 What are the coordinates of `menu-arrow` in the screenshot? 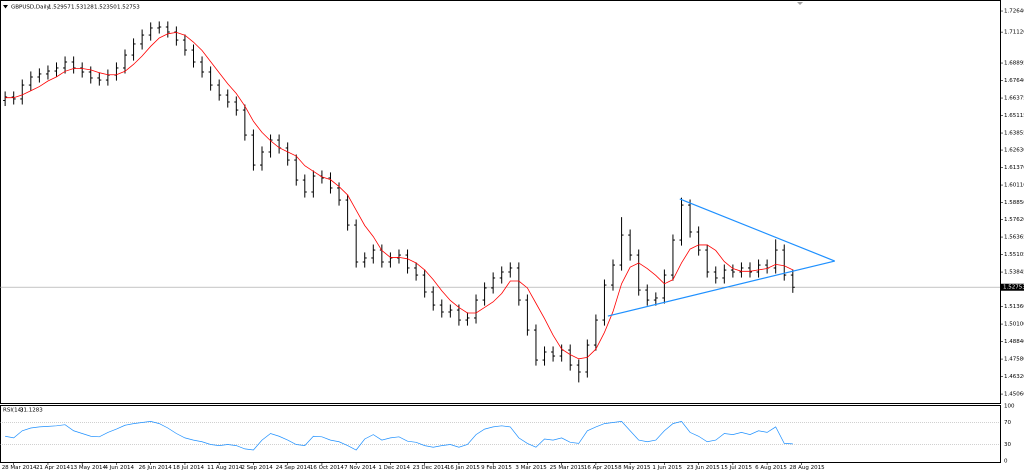 It's located at (5, 7).